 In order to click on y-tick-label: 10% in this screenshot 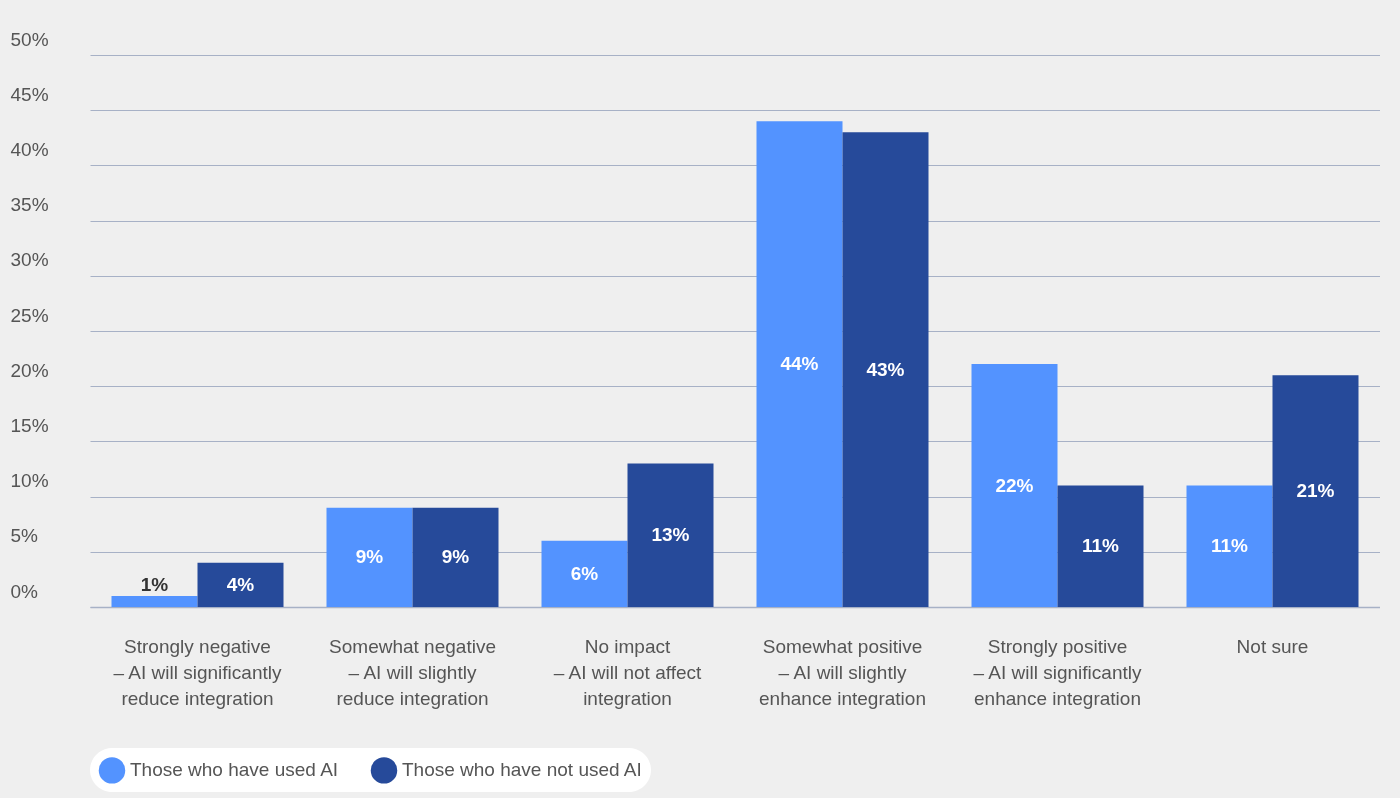, I will do `click(29, 481)`.